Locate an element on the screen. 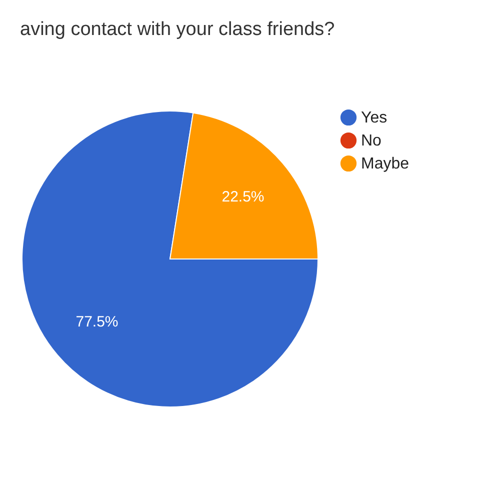  data-label: 22.5% is located at coordinates (243, 197).